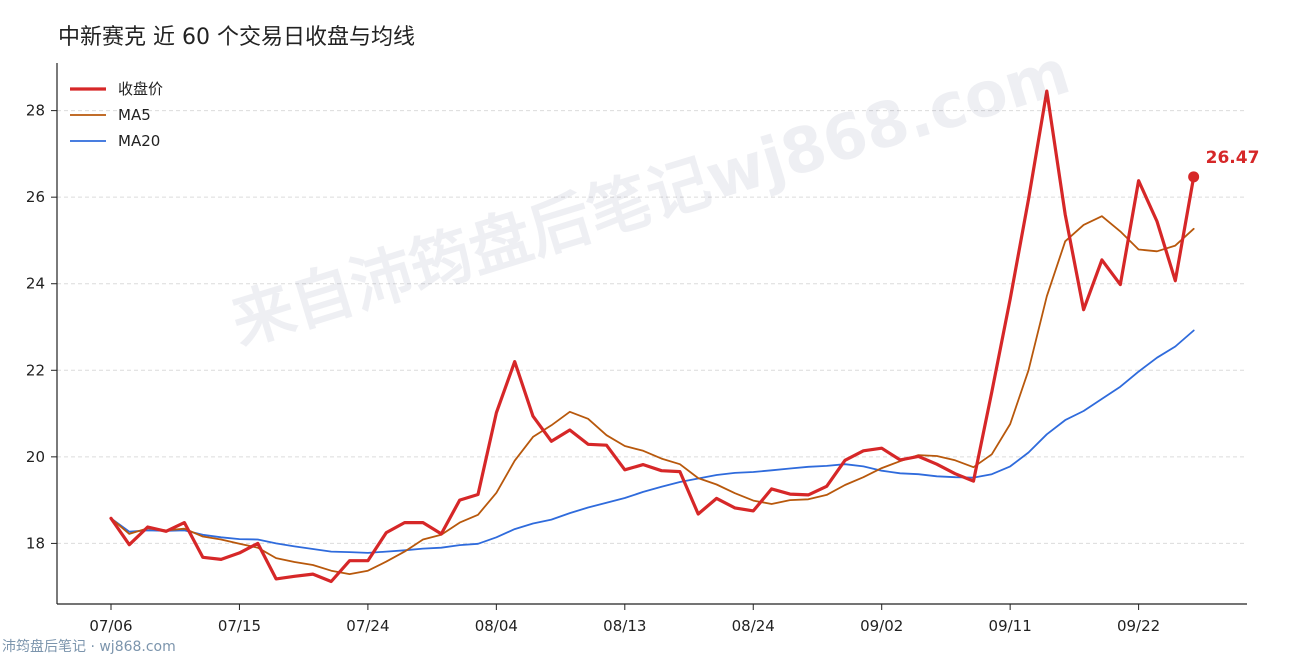 This screenshot has height=660, width=1290. What do you see at coordinates (41, 327) in the screenshot?
I see `y-axis-ticks: 18 20 22 24 26 28` at bounding box center [41, 327].